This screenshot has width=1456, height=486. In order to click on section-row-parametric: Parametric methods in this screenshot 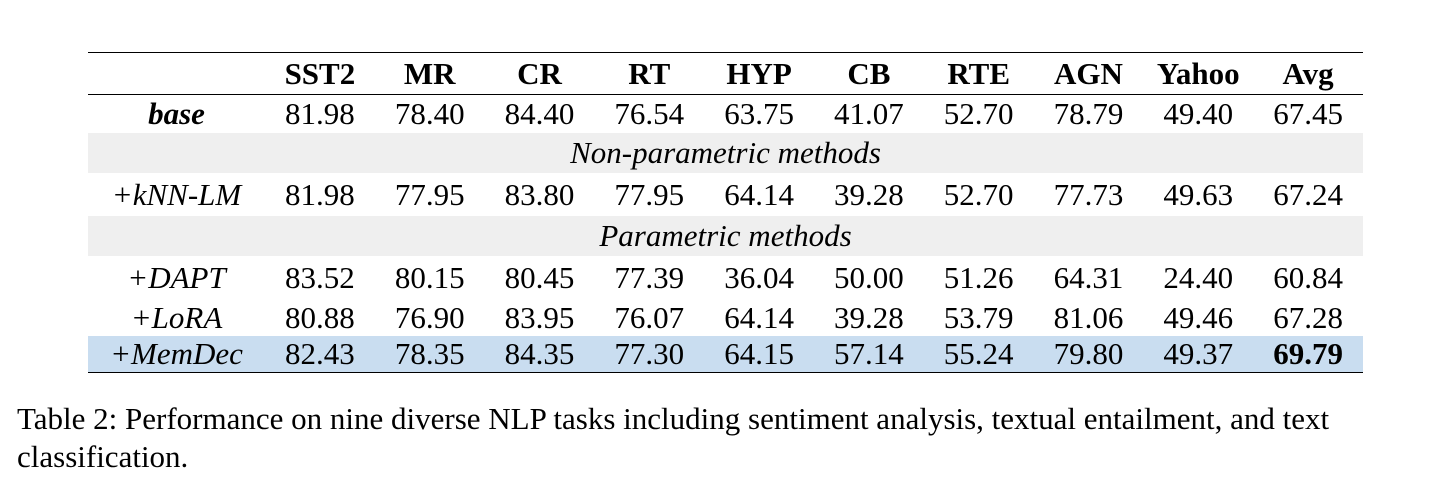, I will do `click(725, 235)`.